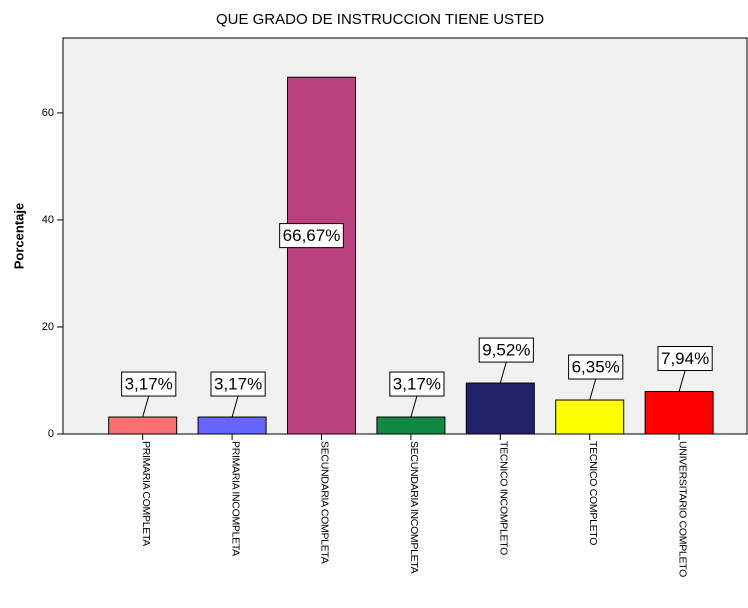  I want to click on y-tick-label: 0, so click(51, 434).